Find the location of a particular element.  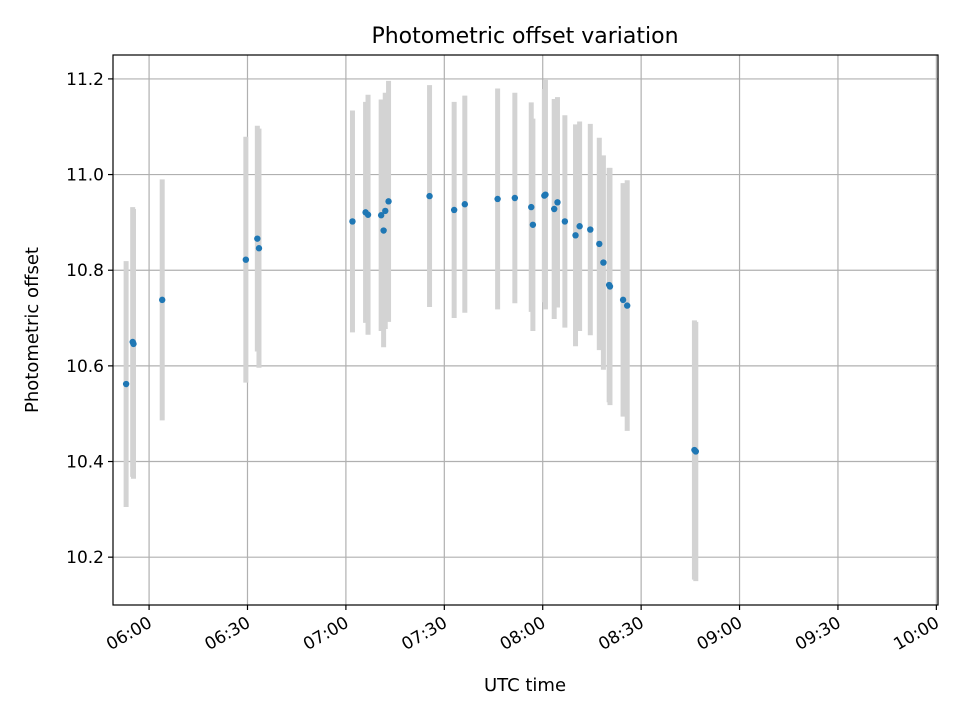

chart-title: Photometric offset variation is located at coordinates (524, 36).